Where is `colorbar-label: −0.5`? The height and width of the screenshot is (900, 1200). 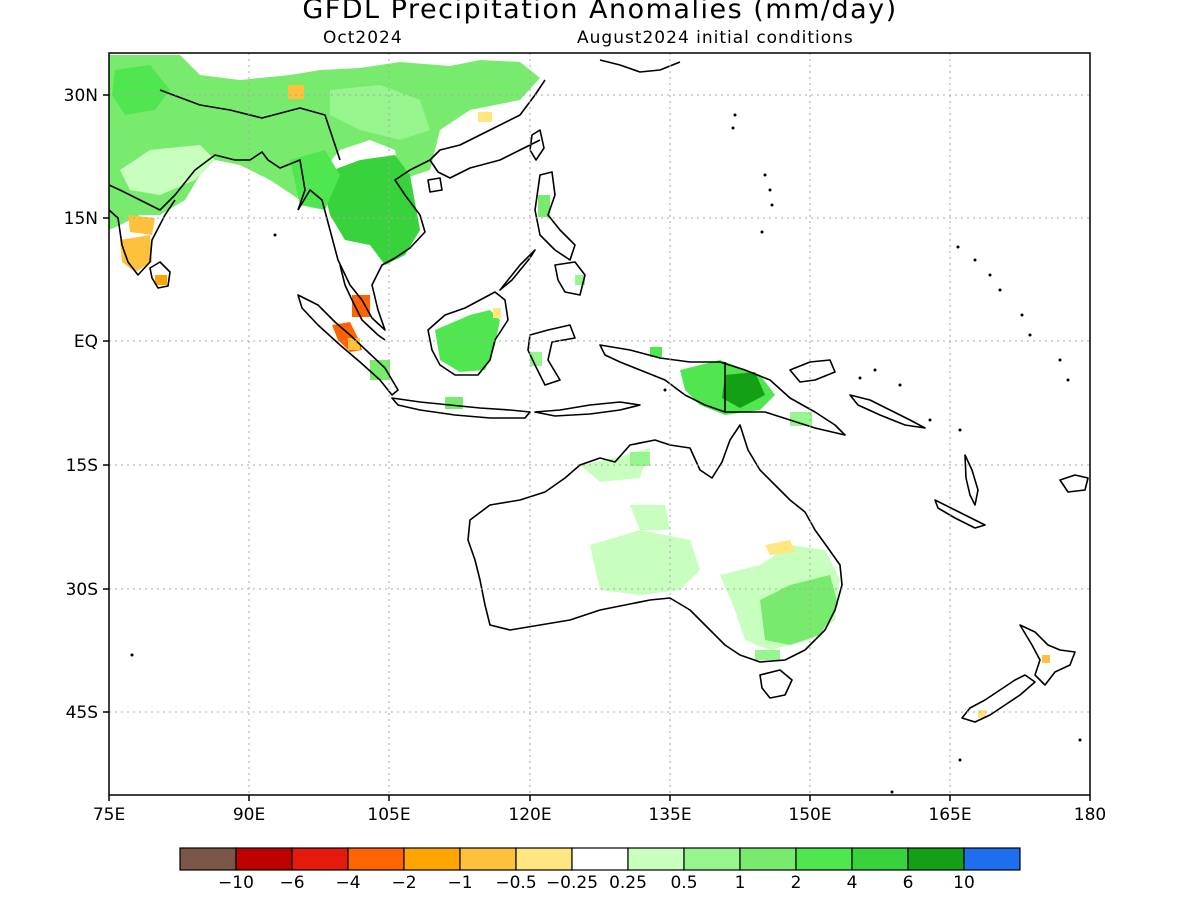 colorbar-label: −0.5 is located at coordinates (515, 883).